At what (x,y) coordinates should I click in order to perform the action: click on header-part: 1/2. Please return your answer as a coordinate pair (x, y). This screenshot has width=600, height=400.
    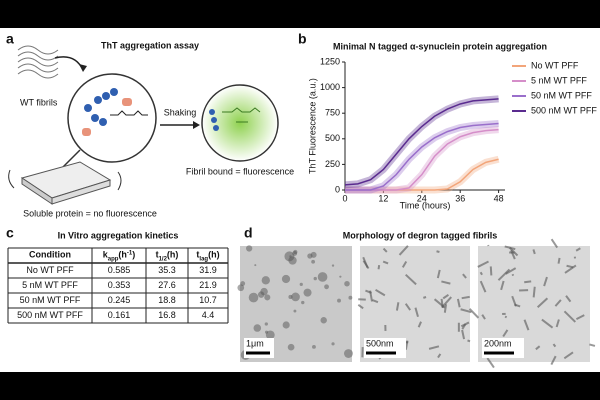
    Looking at the image, I should click on (163, 259).